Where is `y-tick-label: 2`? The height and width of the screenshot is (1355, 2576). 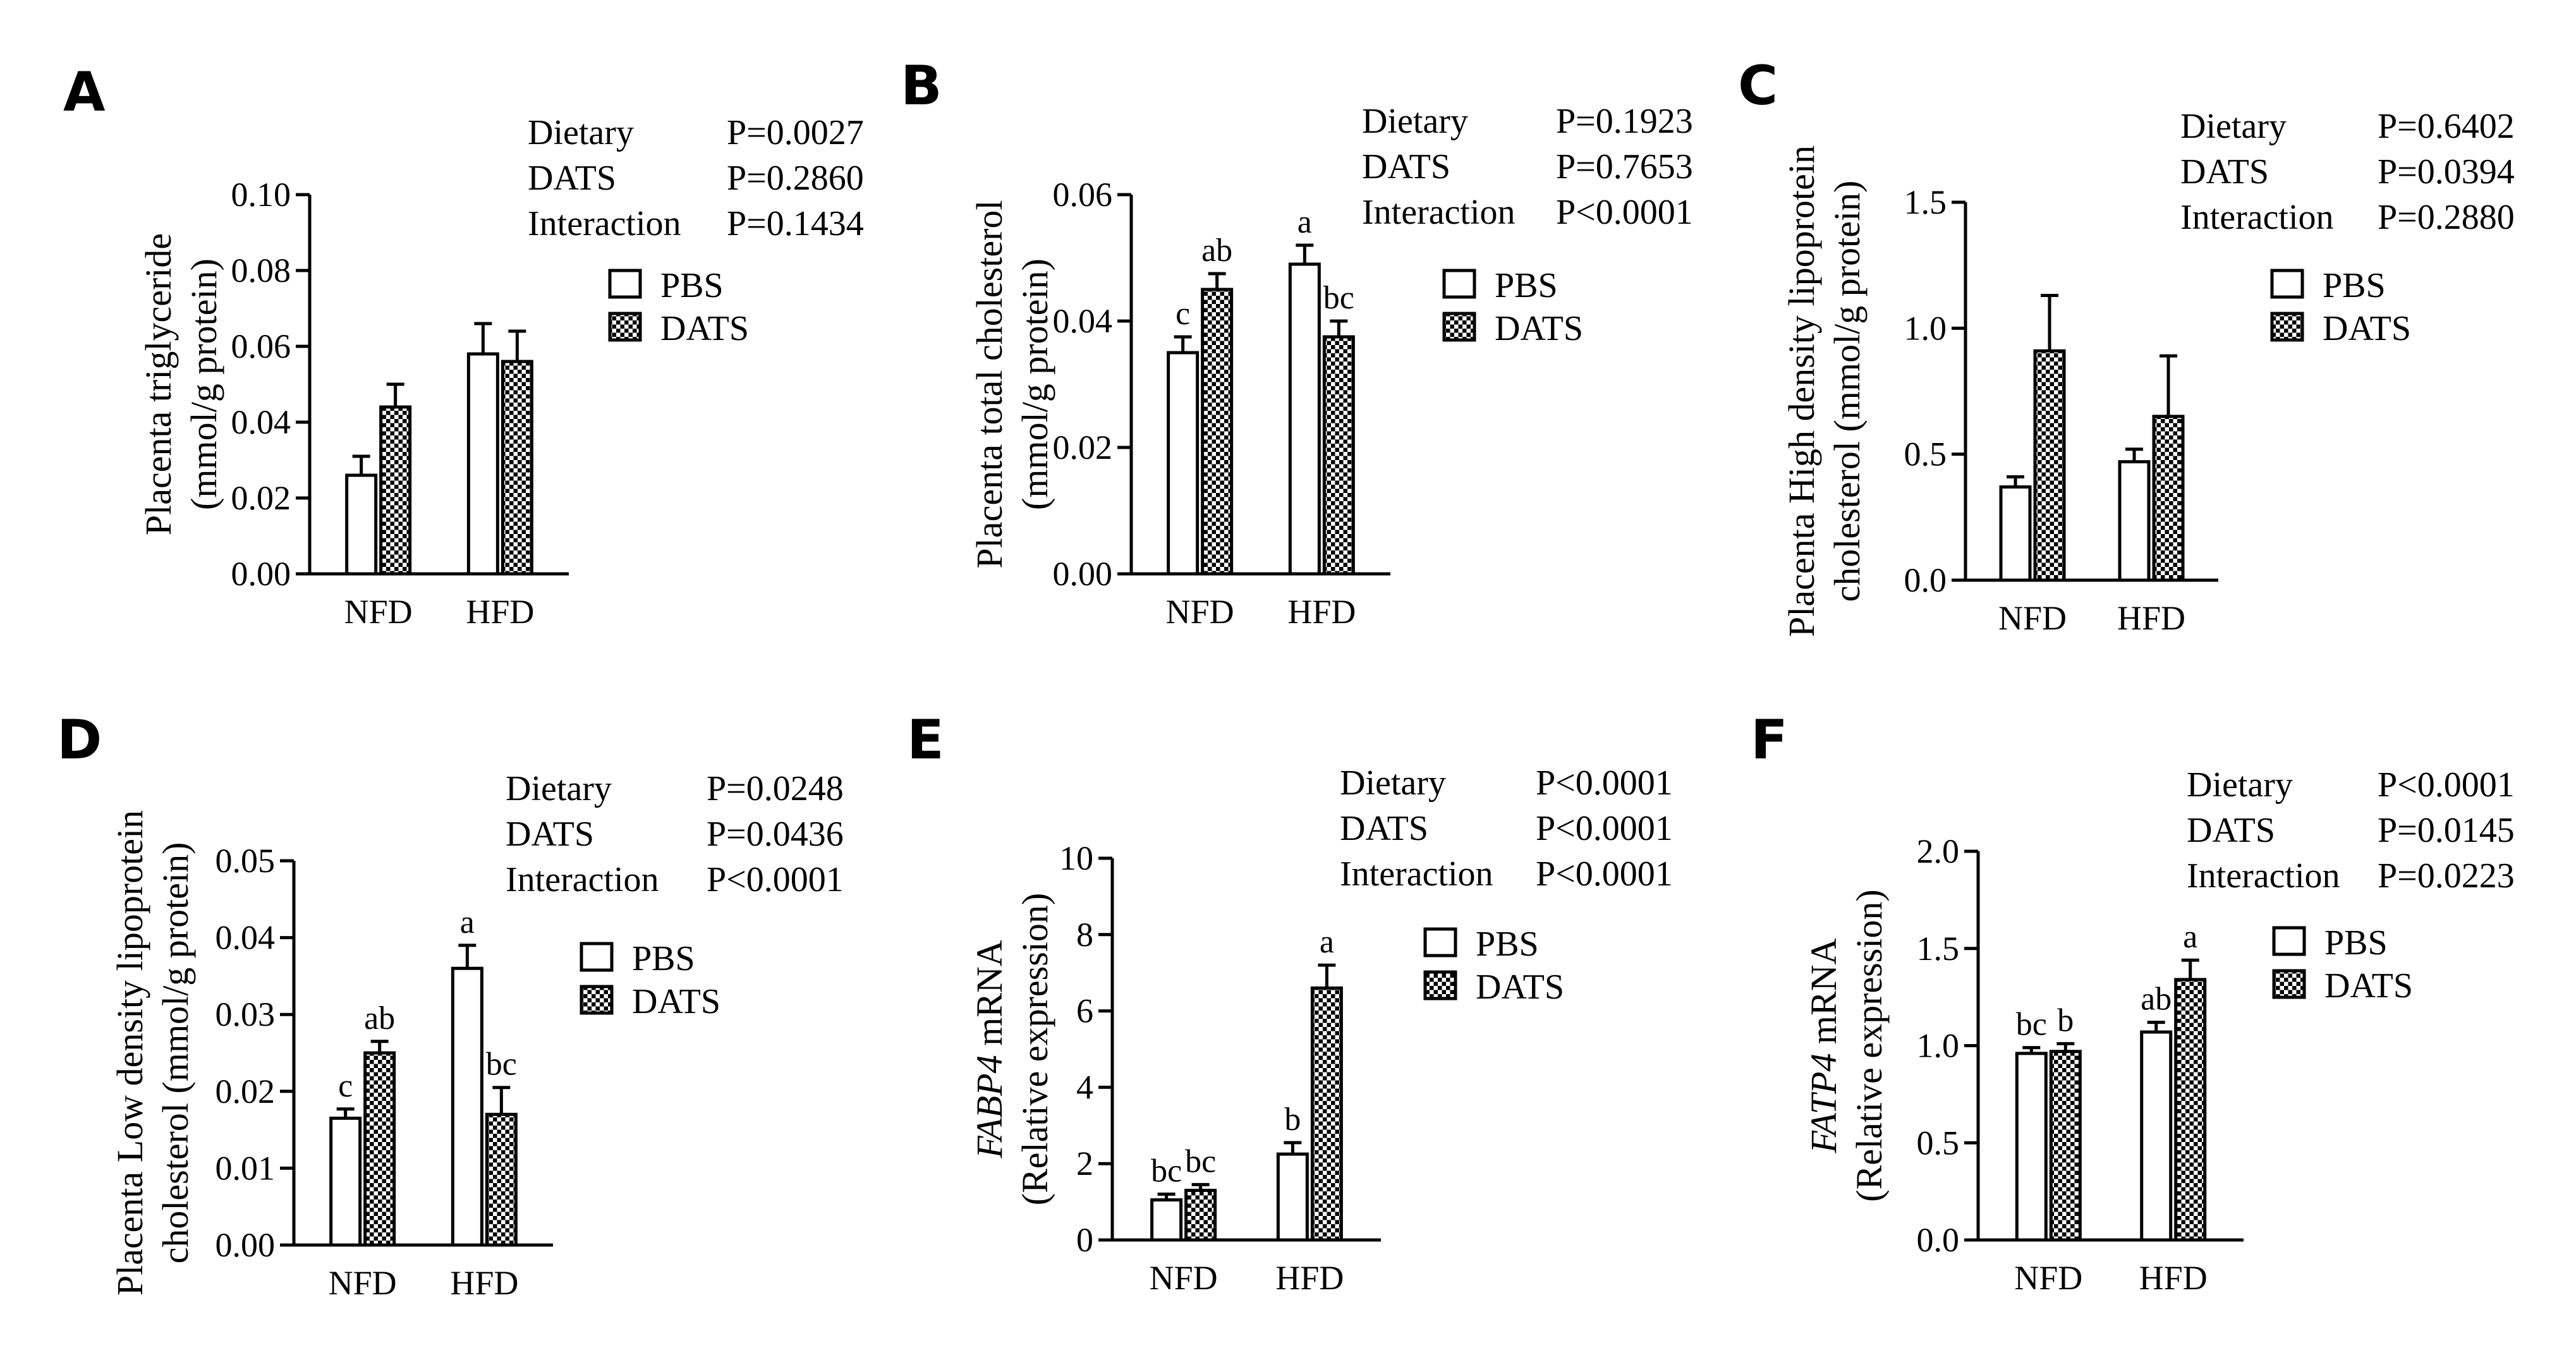
y-tick-label: 2 is located at coordinates (1084, 1163).